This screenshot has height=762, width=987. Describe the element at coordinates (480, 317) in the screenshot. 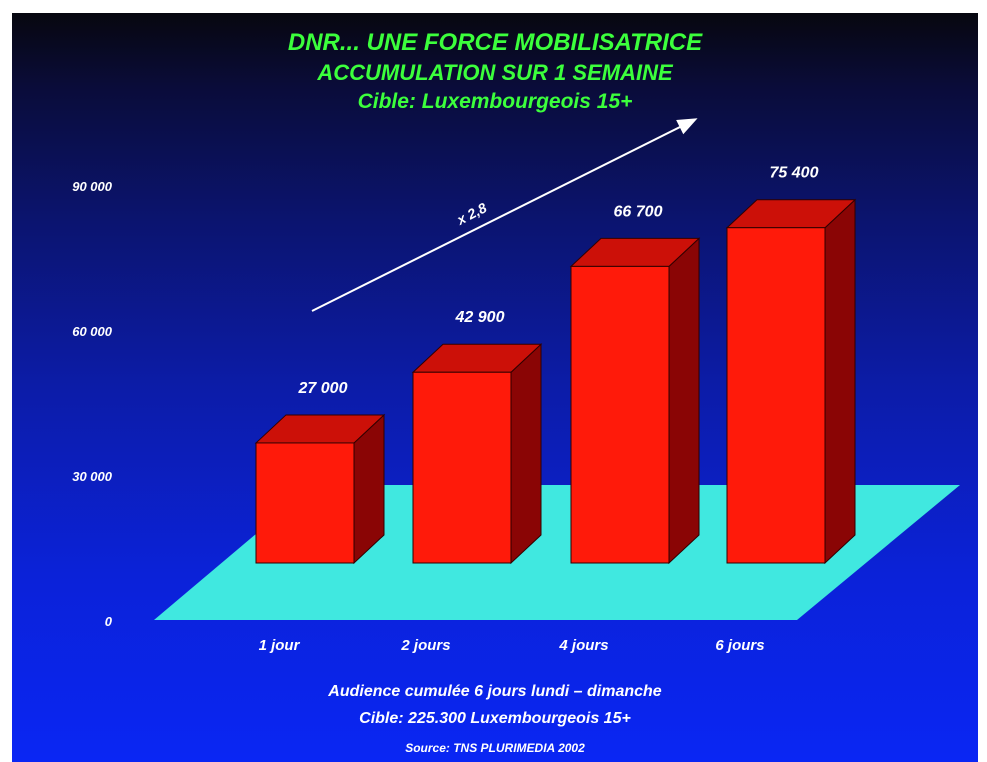

I see `data-label: 42 900` at that location.